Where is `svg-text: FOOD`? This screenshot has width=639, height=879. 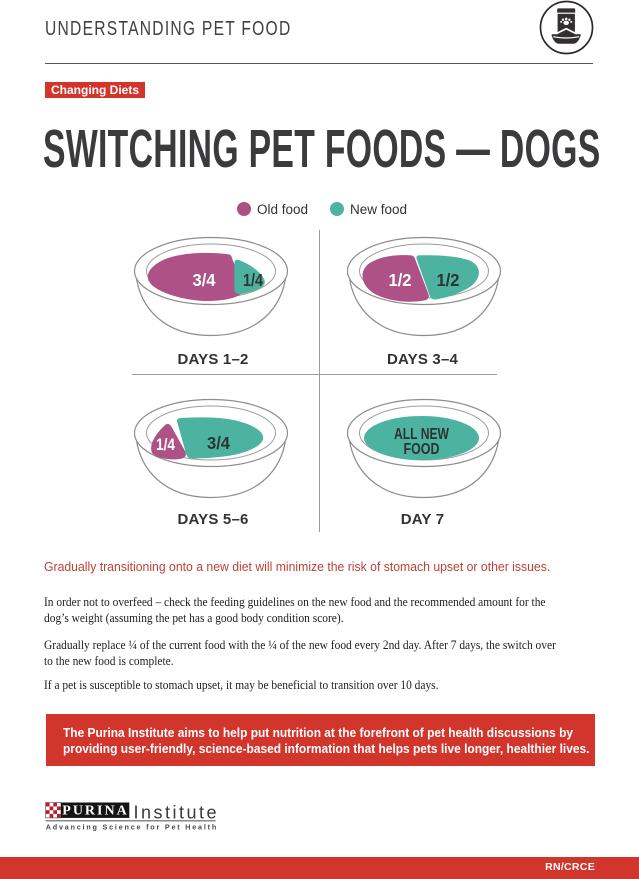
svg-text: FOOD is located at coordinates (421, 449).